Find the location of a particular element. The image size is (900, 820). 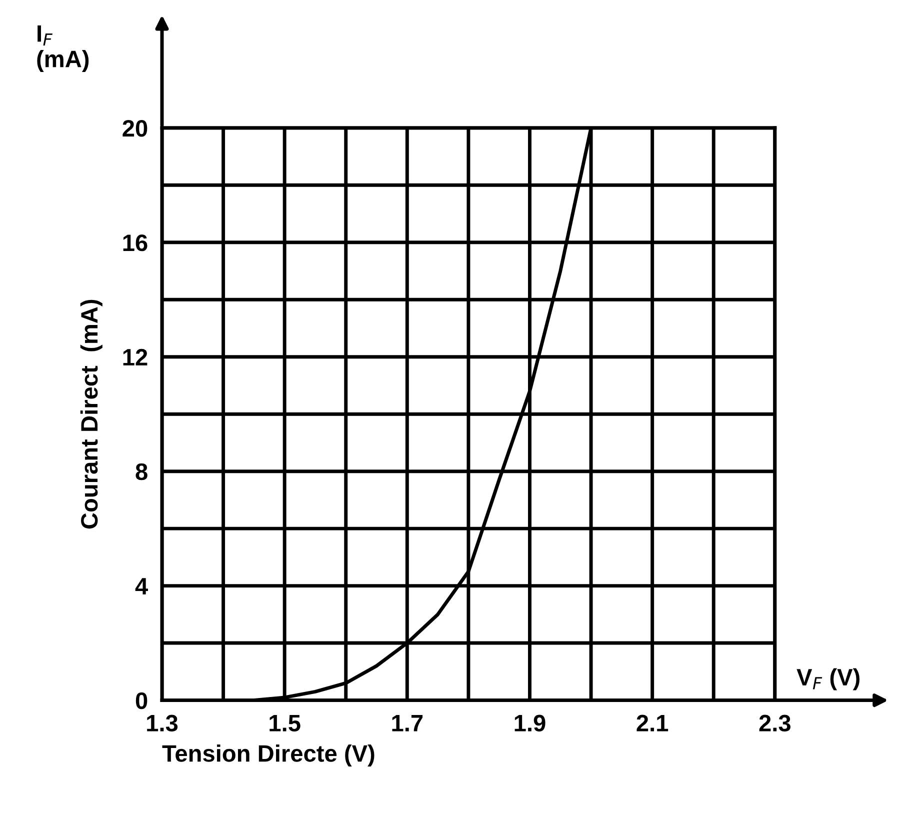

y-tick-label: 4 is located at coordinates (141, 586).